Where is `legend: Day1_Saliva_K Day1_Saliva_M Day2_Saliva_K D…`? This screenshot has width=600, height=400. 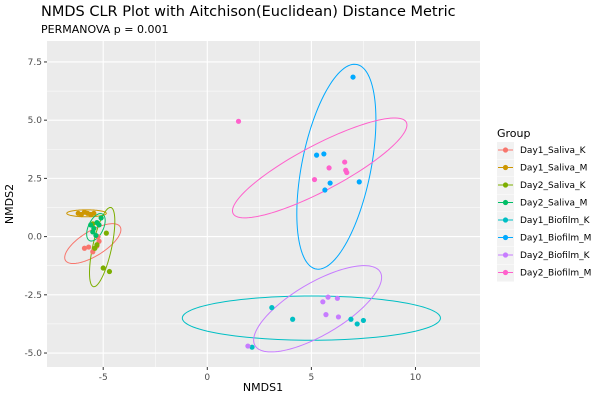 legend: Day1_Saliva_K Day1_Saliva_M Day2_Saliva_K D… is located at coordinates (544, 212).